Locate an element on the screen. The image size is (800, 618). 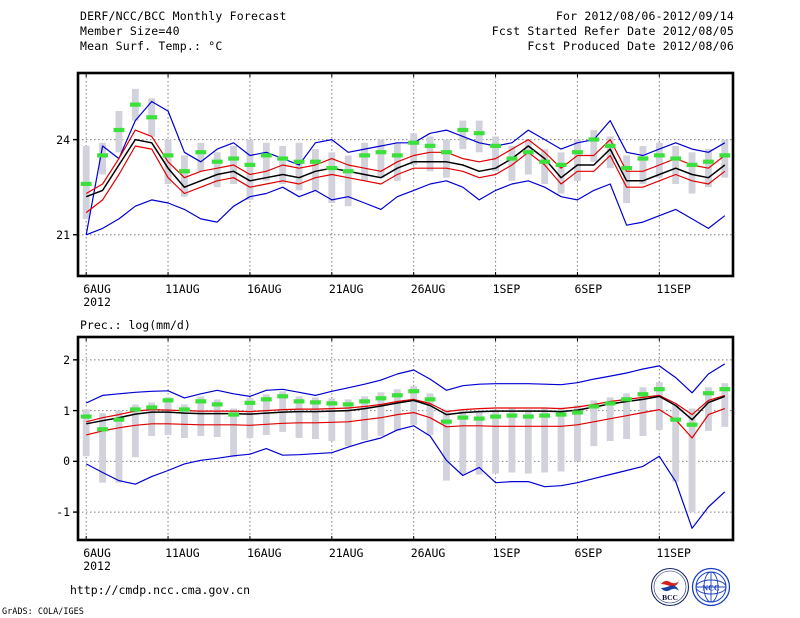
y-axis-tick-label: 1 is located at coordinates (66, 410).